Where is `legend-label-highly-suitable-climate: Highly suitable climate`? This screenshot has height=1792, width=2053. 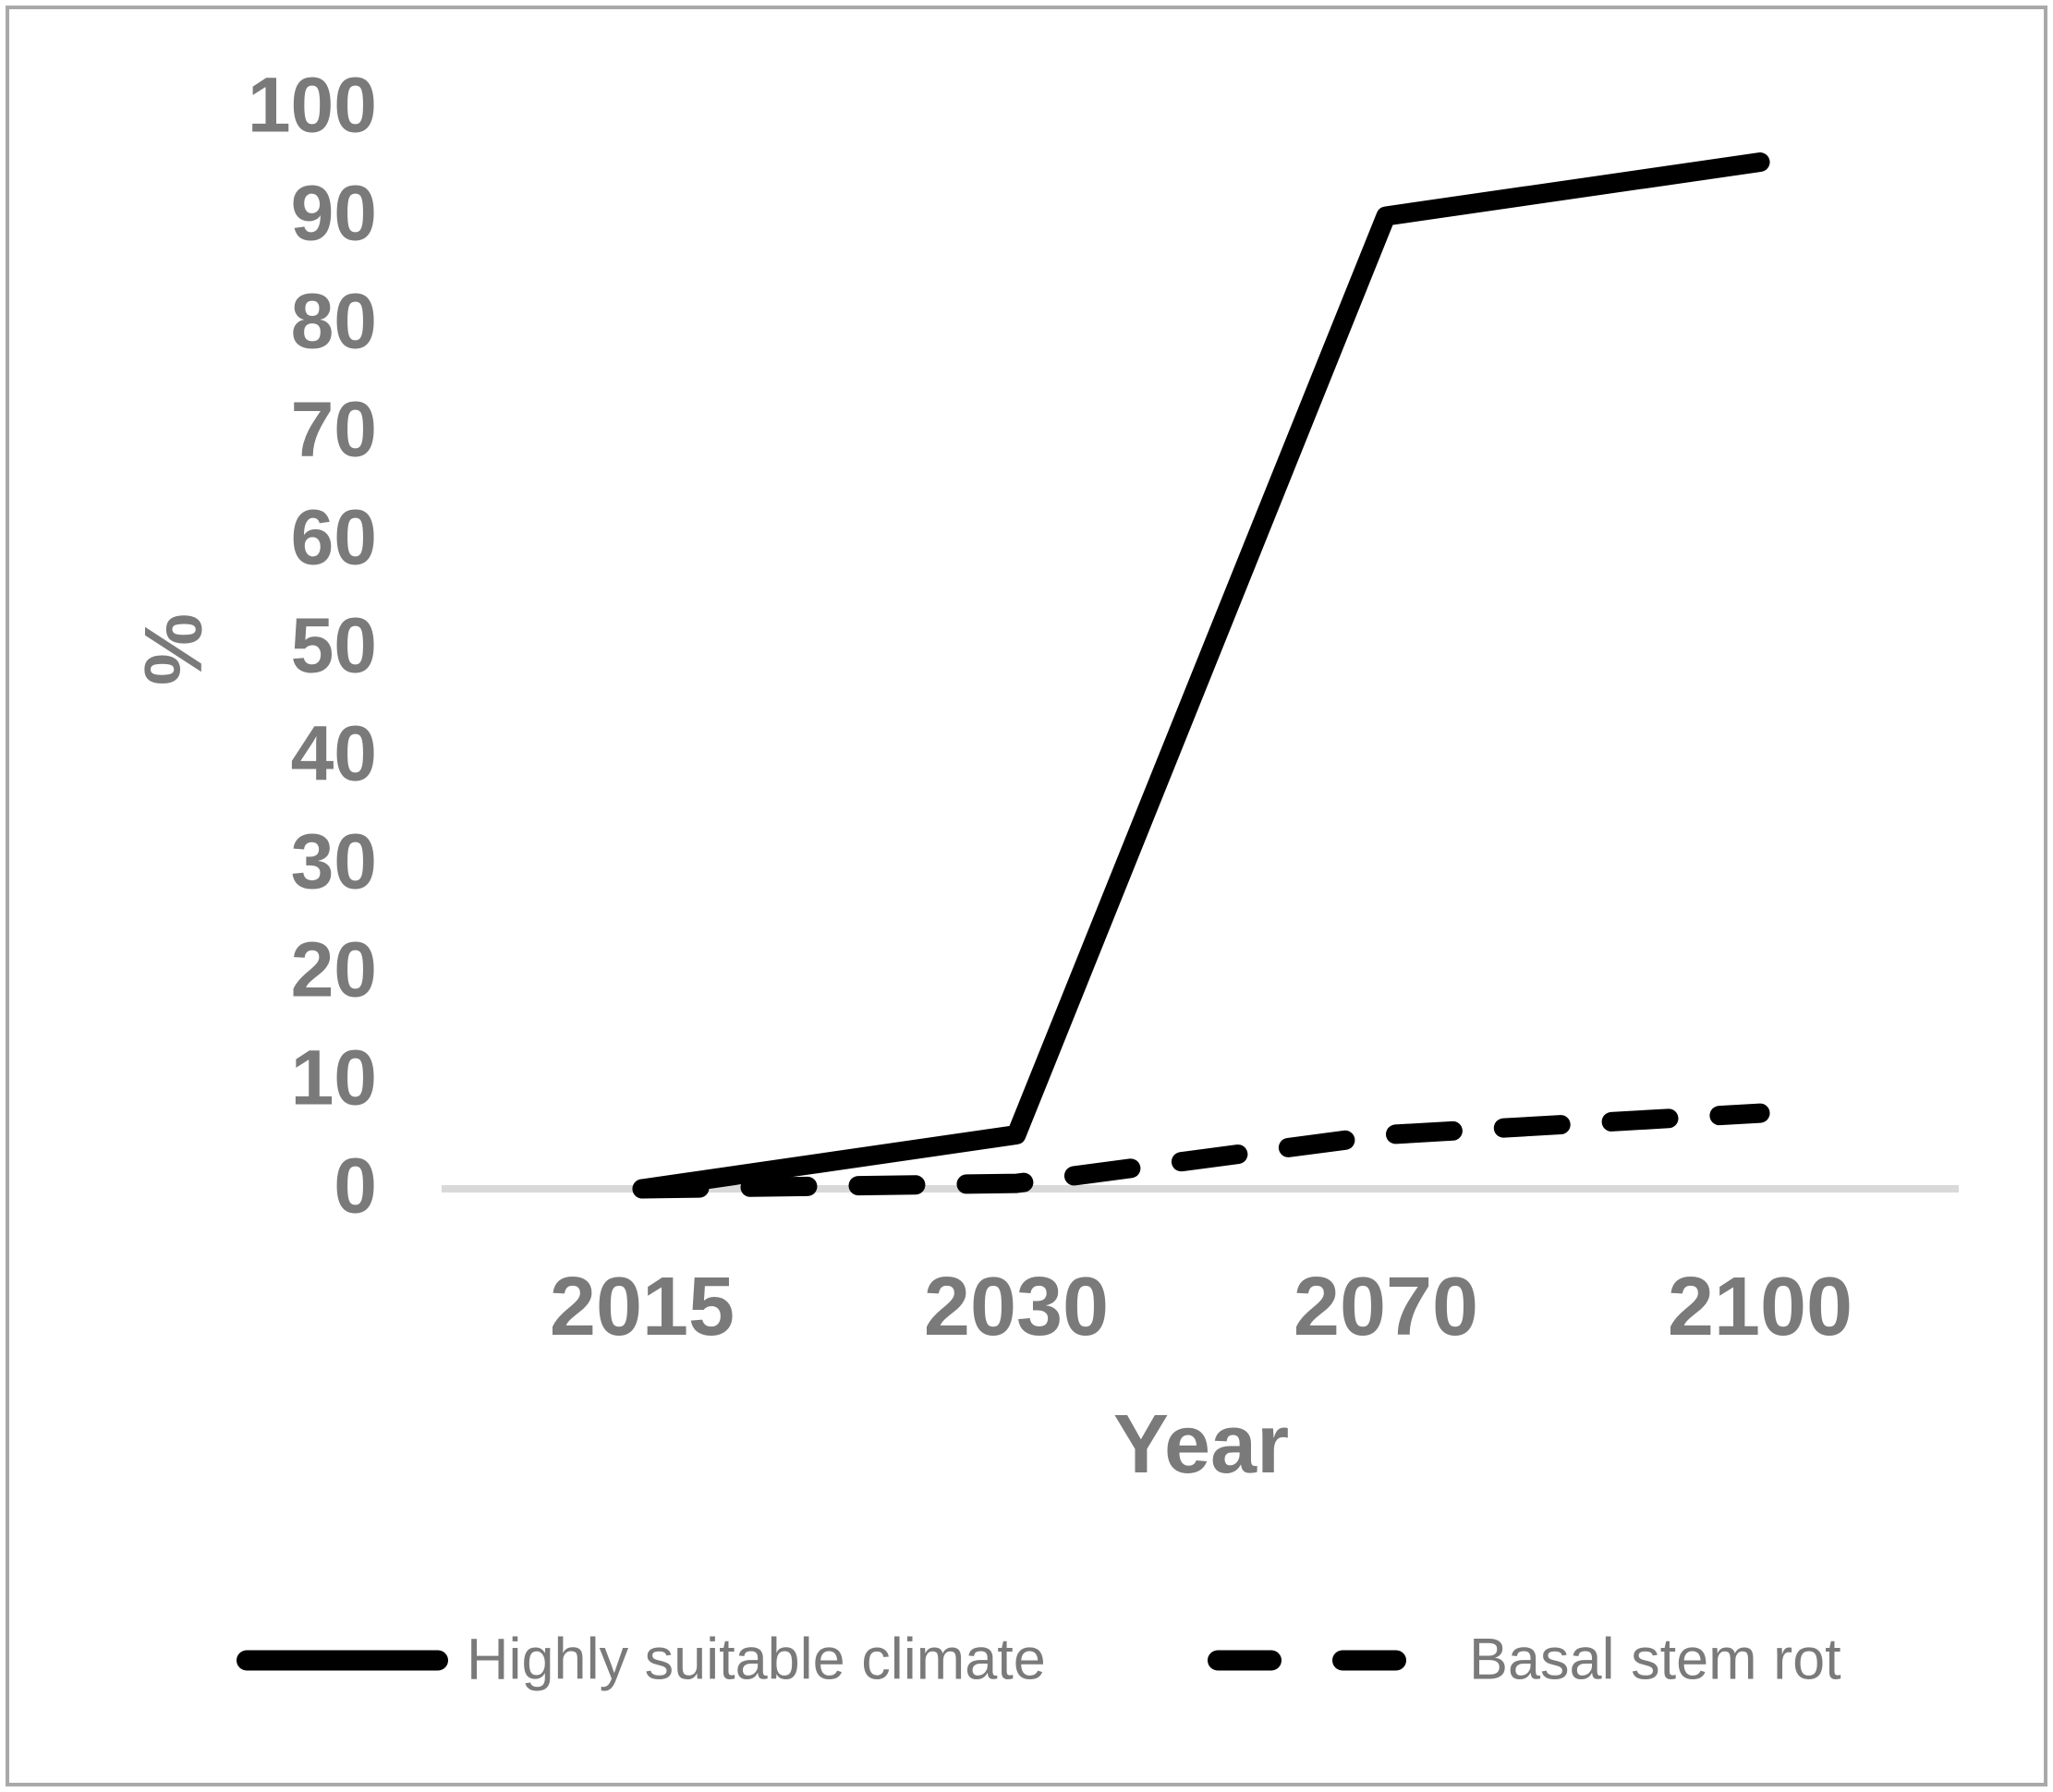 legend-label-highly-suitable-climate: Highly suitable climate is located at coordinates (756, 1660).